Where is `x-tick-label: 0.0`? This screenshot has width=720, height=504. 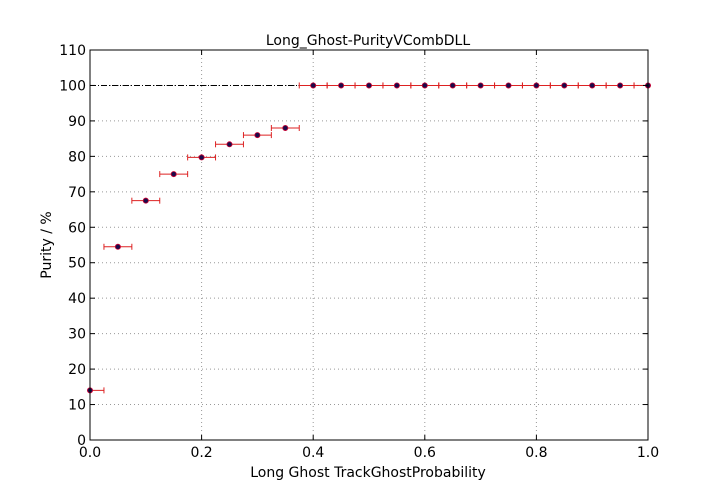 x-tick-label: 0.0 is located at coordinates (90, 453).